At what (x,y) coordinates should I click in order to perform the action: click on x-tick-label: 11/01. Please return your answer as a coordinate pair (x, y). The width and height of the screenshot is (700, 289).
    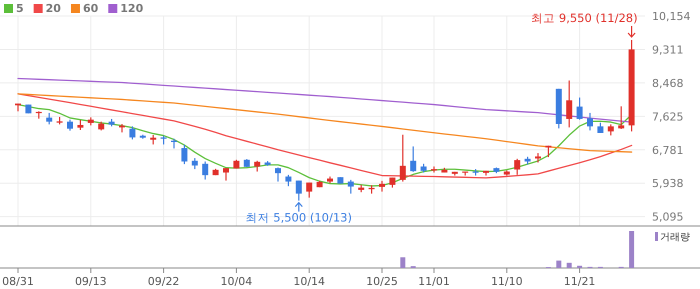
    Looking at the image, I should click on (434, 281).